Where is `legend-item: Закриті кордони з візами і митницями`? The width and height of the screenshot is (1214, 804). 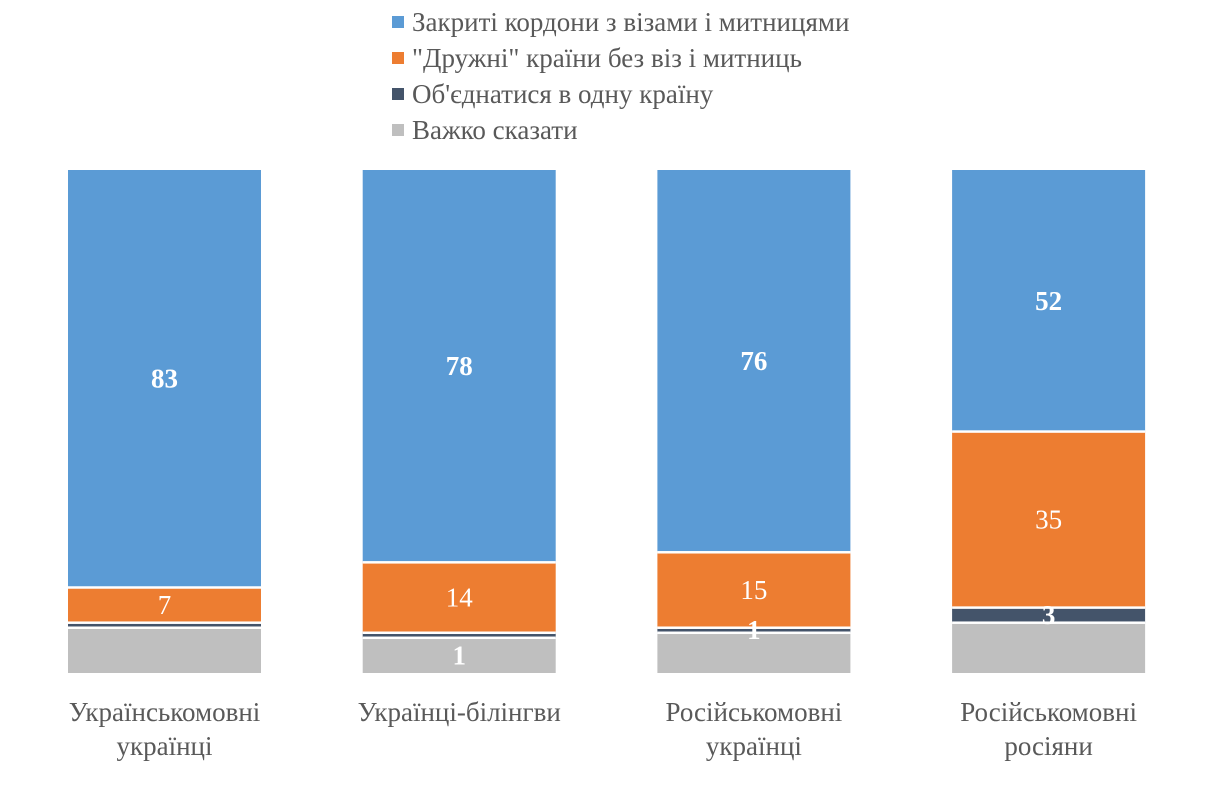 legend-item: Закриті кордони з візами і митницями is located at coordinates (620, 22).